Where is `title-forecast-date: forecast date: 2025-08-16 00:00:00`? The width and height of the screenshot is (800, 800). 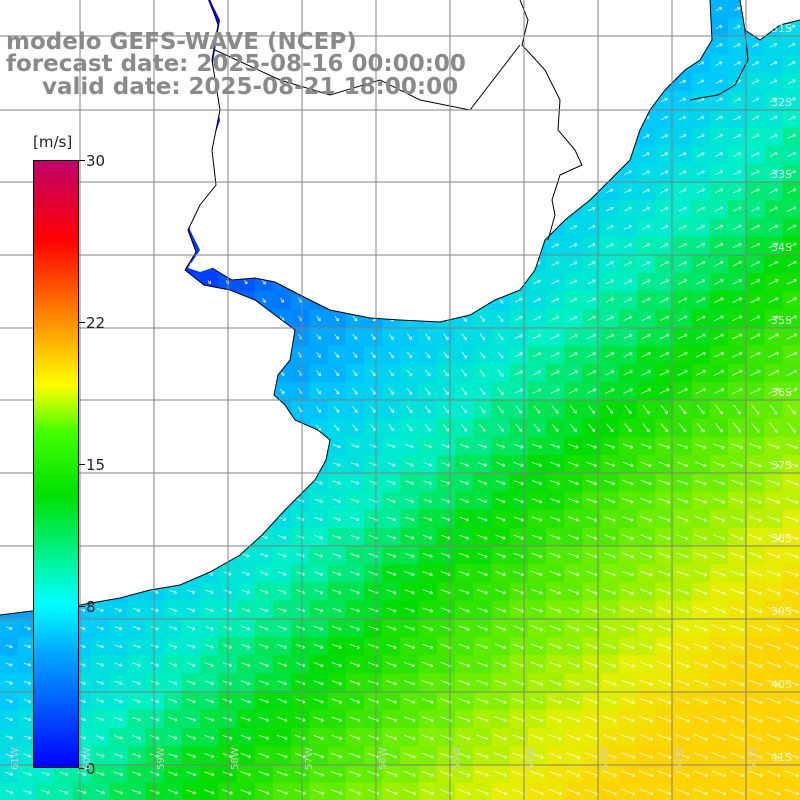
title-forecast-date: forecast date: 2025-08-16 00:00:00 is located at coordinates (236, 64).